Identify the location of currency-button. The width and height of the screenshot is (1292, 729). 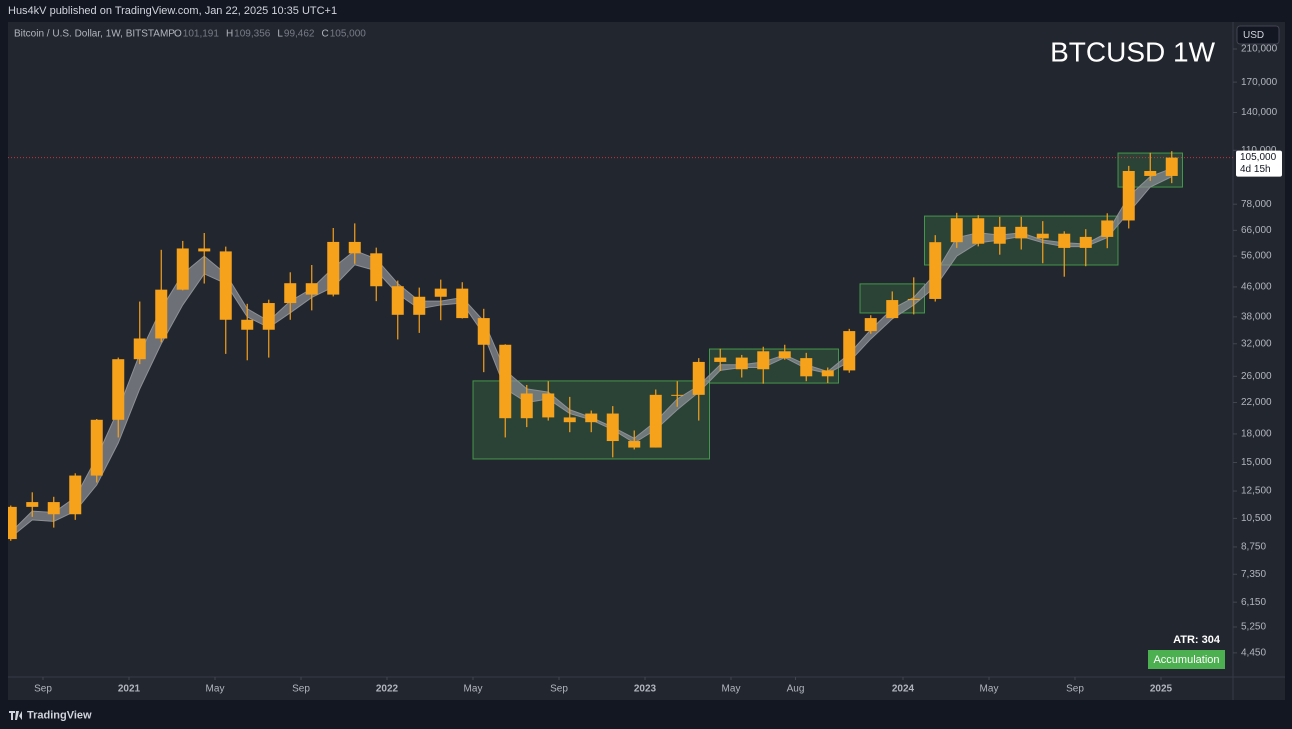
(1258, 35).